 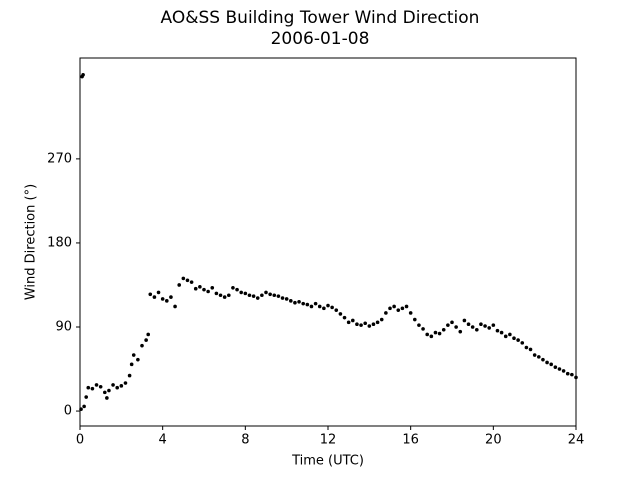 What do you see at coordinates (320, 39) in the screenshot?
I see `chart-subtitle: 2006-01-08` at bounding box center [320, 39].